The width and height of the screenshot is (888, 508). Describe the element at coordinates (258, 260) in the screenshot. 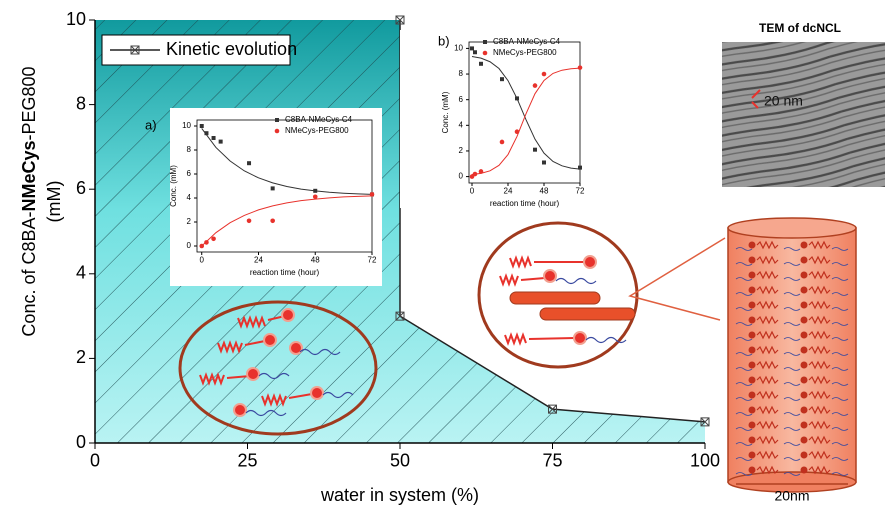

I see `x-tick-label: 24` at that location.